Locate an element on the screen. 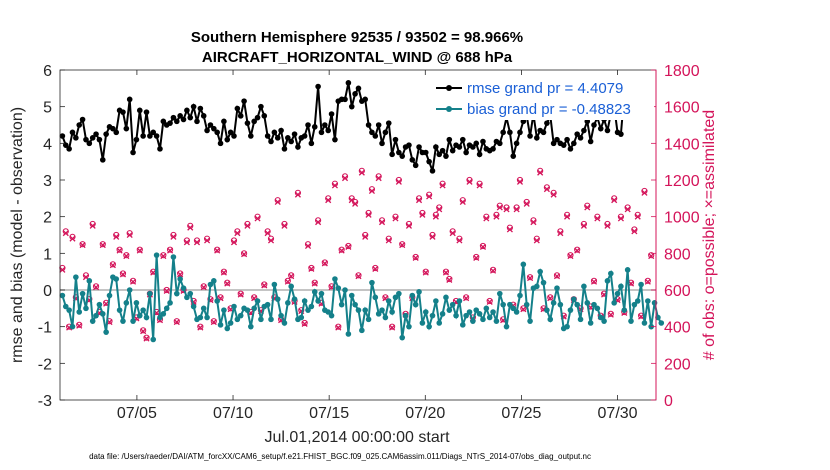 This screenshot has width=830, height=470. x-tick-label: 07/20 is located at coordinates (425, 413).